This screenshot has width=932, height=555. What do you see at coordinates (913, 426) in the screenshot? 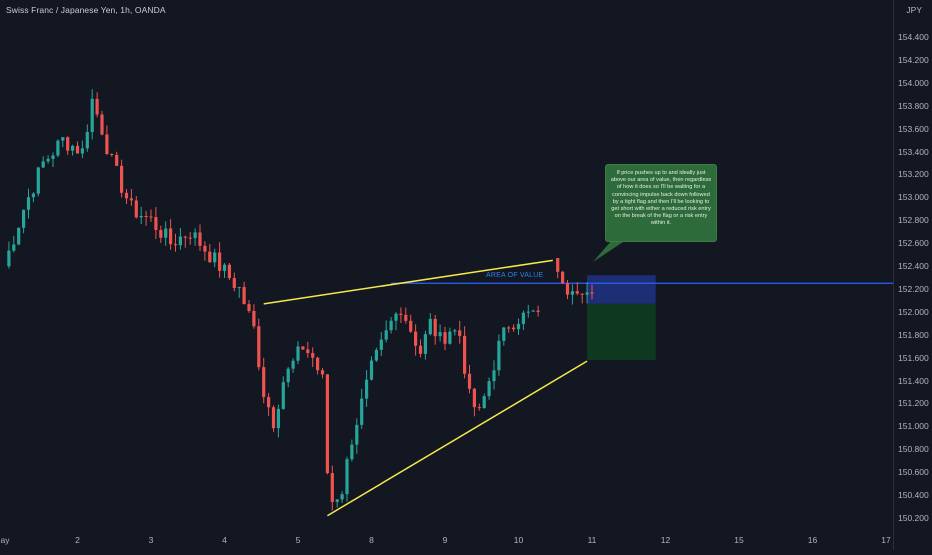
I see `price-tick-label: 151.000` at bounding box center [913, 426].